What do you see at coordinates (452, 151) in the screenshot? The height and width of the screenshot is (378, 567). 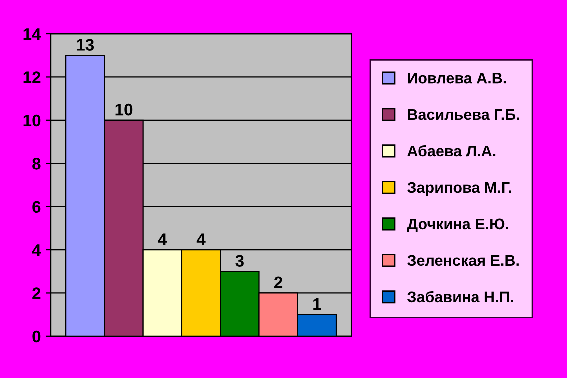 I see `legend-label: Абаева Л.А.` at bounding box center [452, 151].